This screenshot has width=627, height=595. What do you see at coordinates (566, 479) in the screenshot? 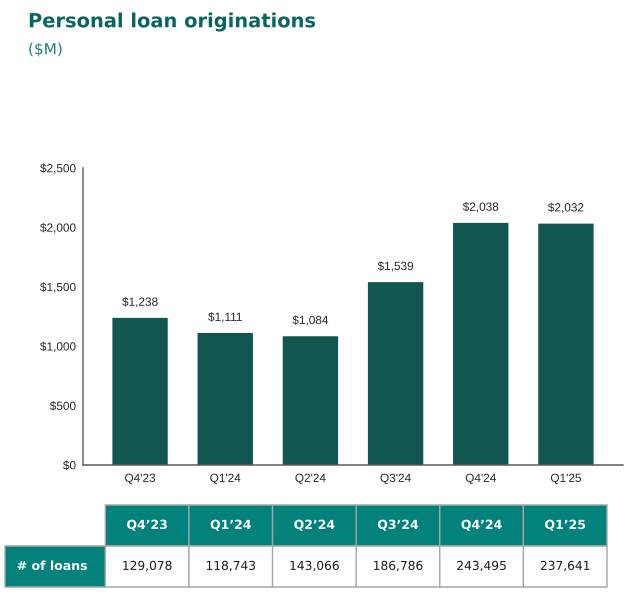
I see `x-tick-label: Q1'25` at bounding box center [566, 479].